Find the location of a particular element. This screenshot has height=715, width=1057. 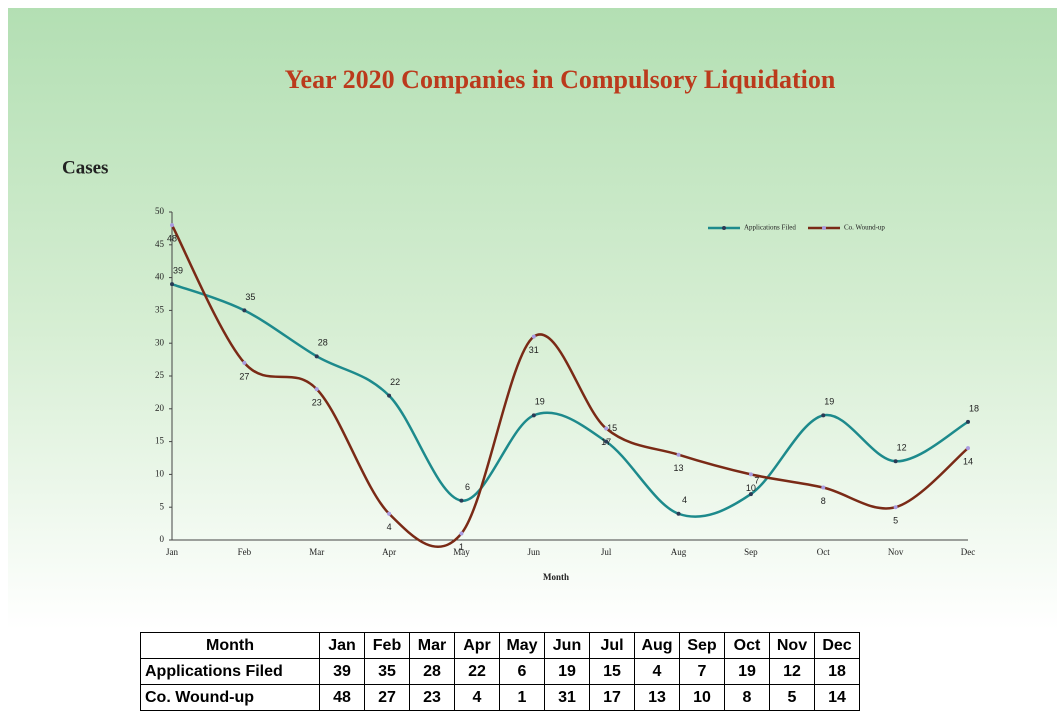

x-tick-label: Jan is located at coordinates (172, 552).